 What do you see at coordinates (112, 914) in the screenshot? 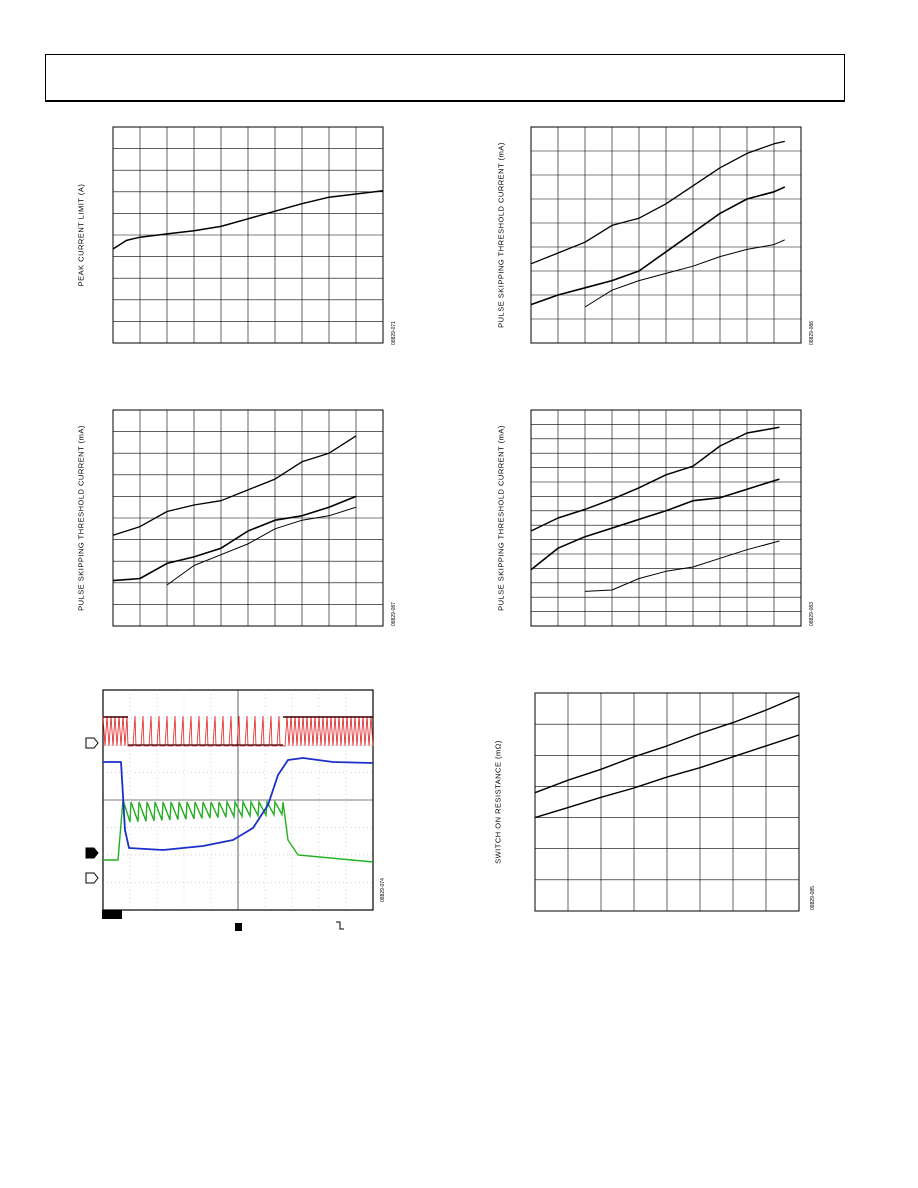
I see `scope-label-block-icon` at bounding box center [112, 914].